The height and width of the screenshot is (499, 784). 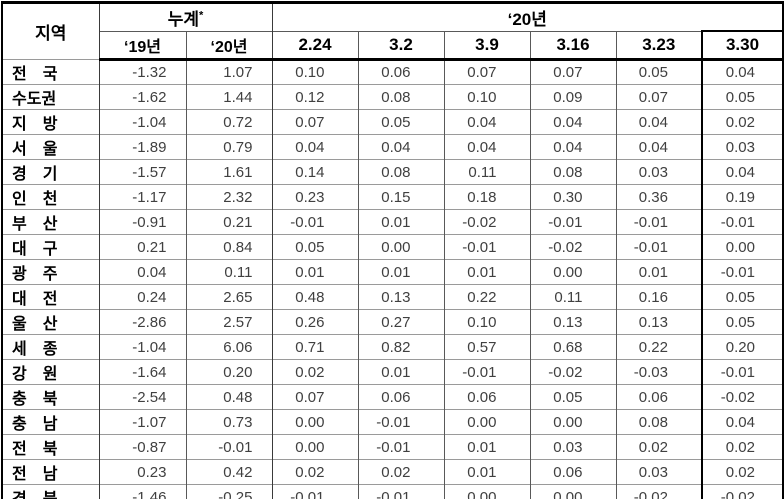 What do you see at coordinates (142, 372) in the screenshot?
I see `value-cell: -1.64` at bounding box center [142, 372].